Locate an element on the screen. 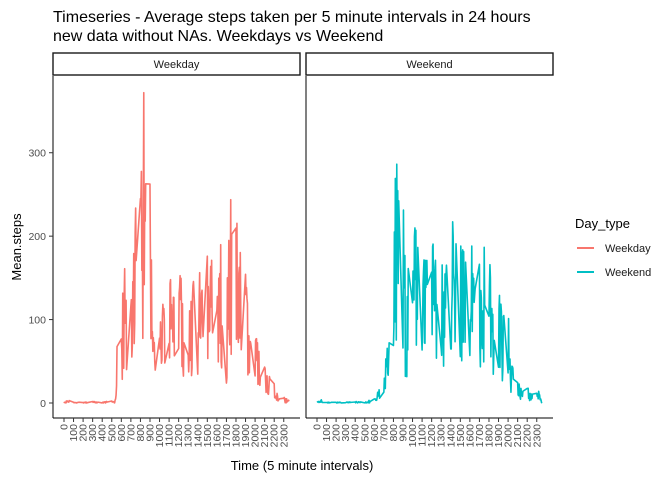  facet-strip-weekend is located at coordinates (429, 64).